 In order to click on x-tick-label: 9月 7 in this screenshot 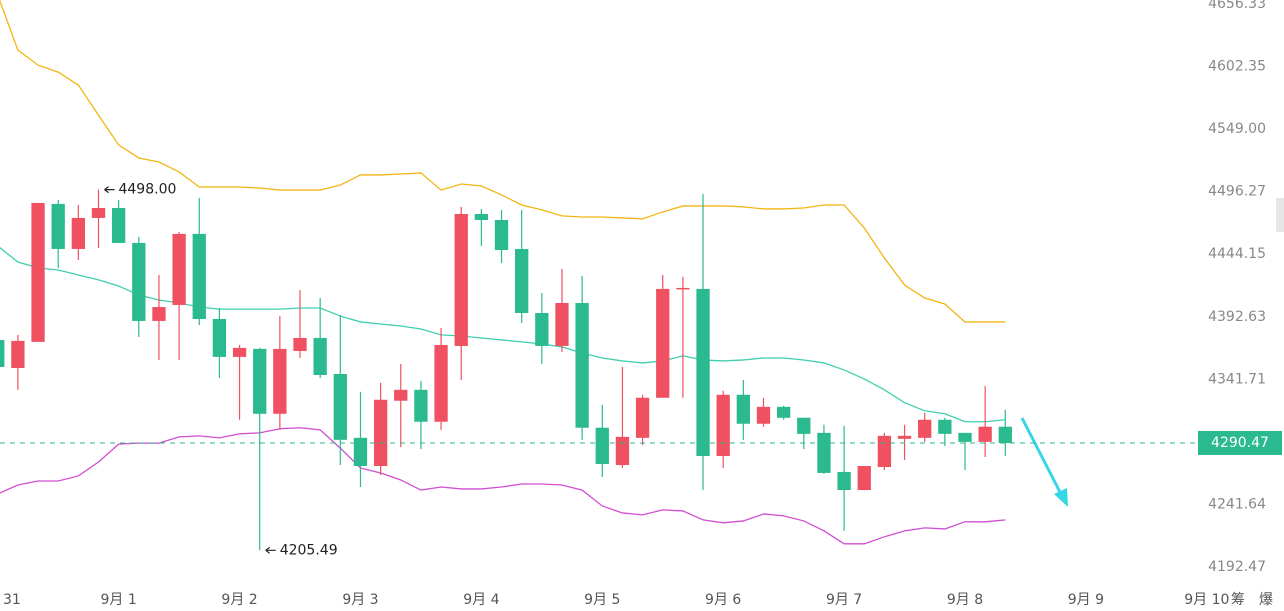, I will do `click(844, 600)`.